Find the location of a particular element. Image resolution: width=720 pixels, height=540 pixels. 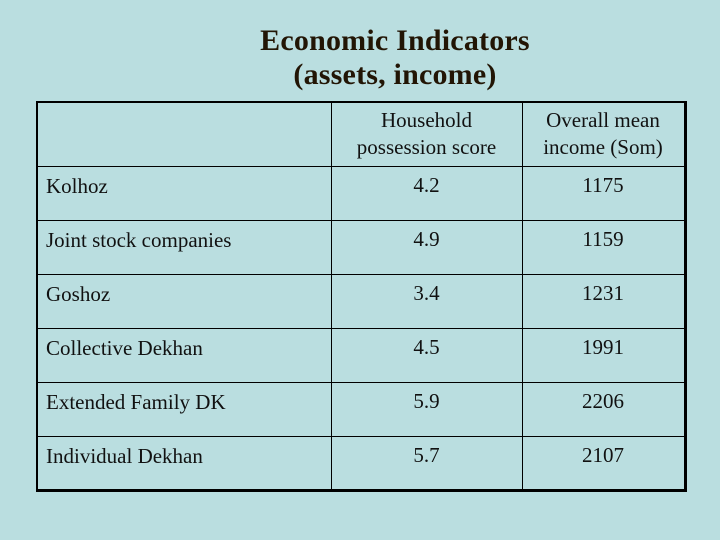

header-possession-line1: Household is located at coordinates (426, 120).